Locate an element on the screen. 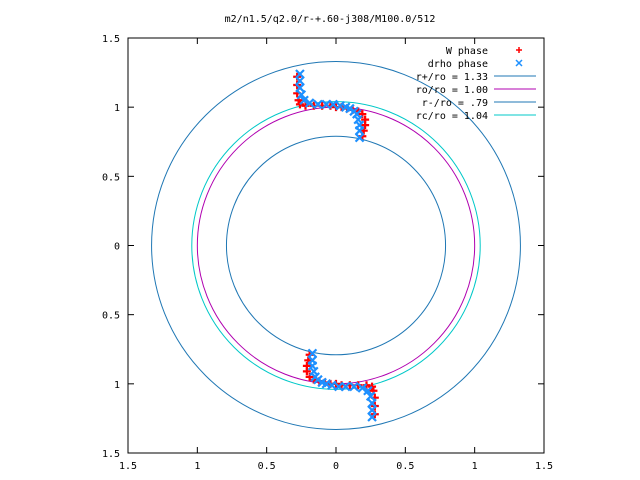  legend-label: r+/ro = 1.33 is located at coordinates (452, 77).